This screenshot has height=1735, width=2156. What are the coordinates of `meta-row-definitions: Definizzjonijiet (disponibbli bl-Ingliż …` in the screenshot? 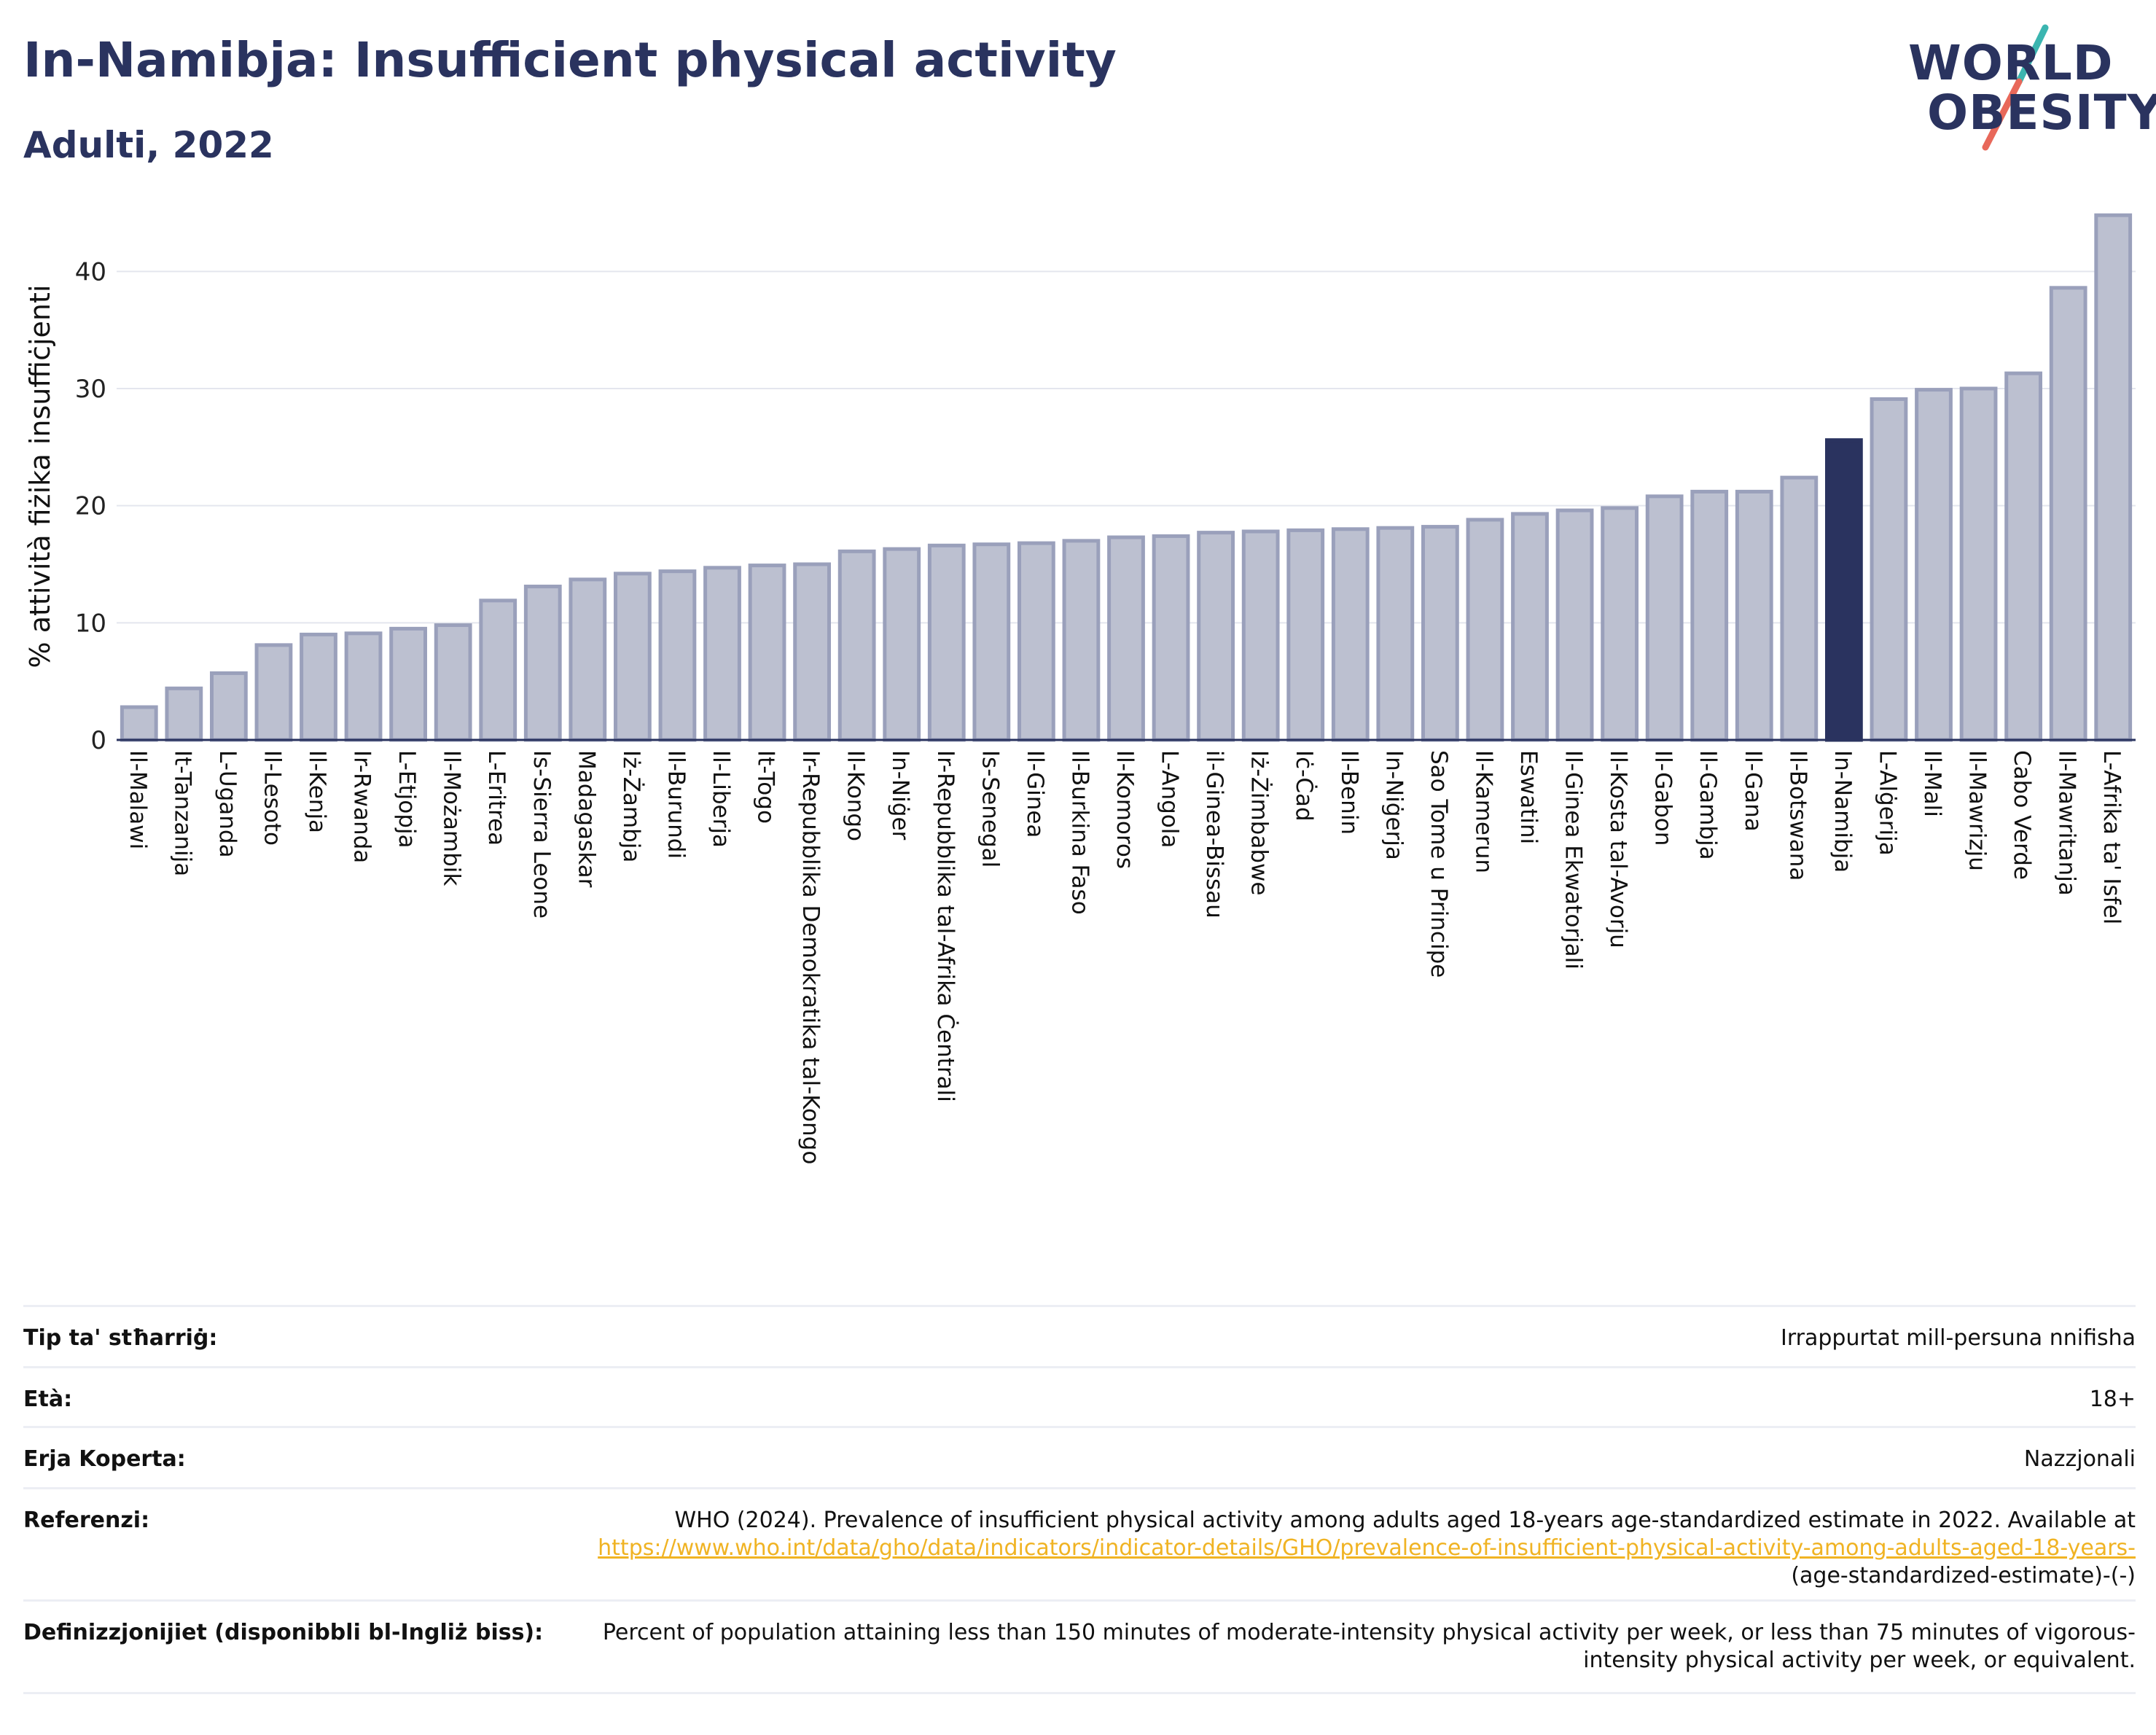 It's located at (1079, 1646).